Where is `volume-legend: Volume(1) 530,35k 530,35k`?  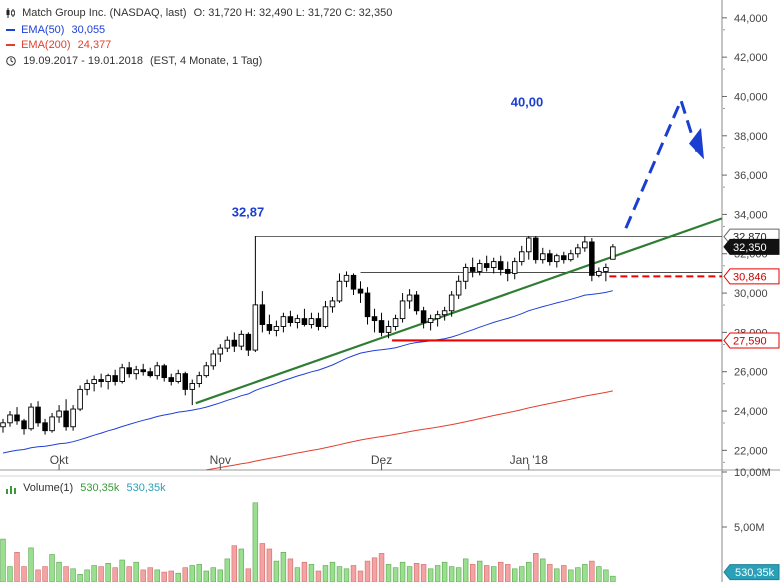
volume-legend: Volume(1) 530,35k 530,35k is located at coordinates (88, 488).